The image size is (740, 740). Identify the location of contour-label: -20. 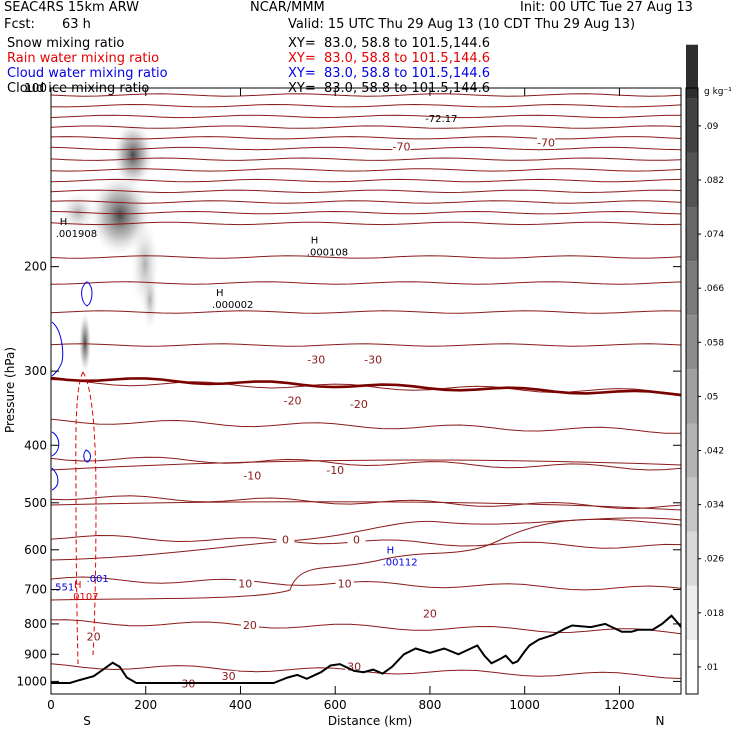
(293, 400).